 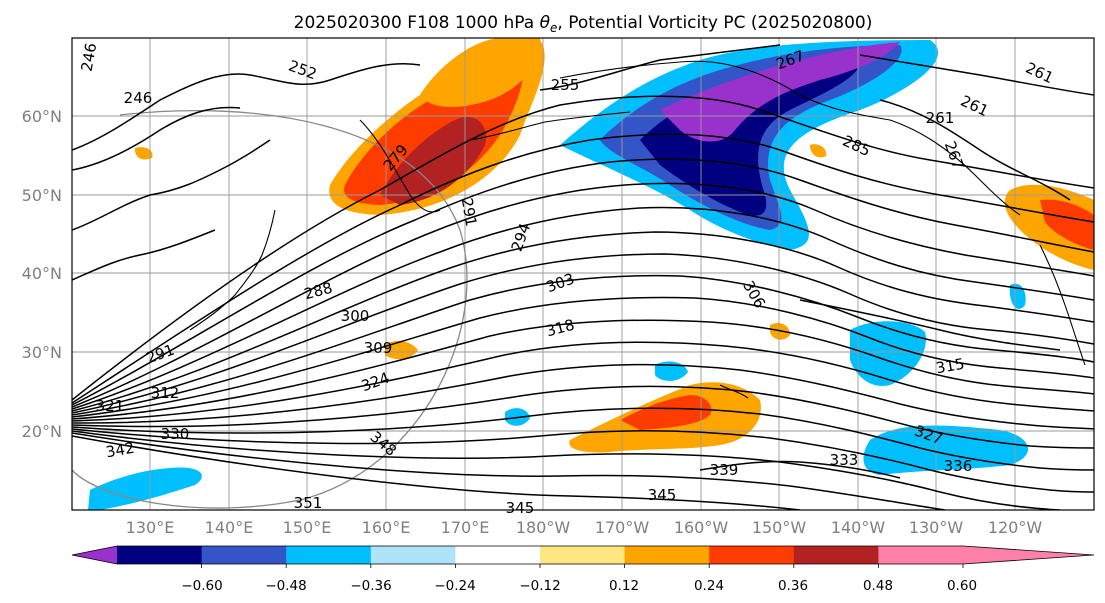 What do you see at coordinates (165, 393) in the screenshot?
I see `contour-label: 312` at bounding box center [165, 393].